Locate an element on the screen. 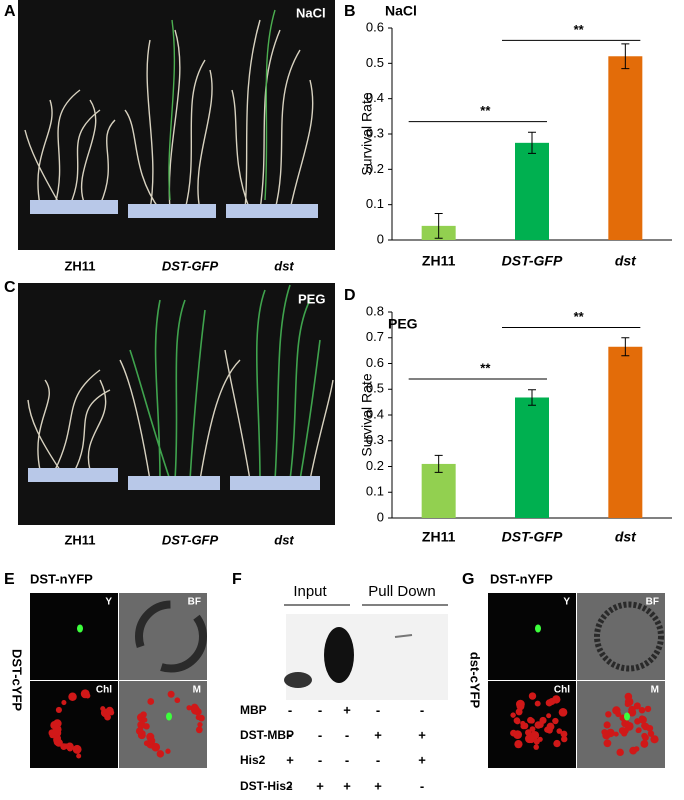 This screenshot has height=800, width=684. side-label: DST-cYFP is located at coordinates (17, 680).